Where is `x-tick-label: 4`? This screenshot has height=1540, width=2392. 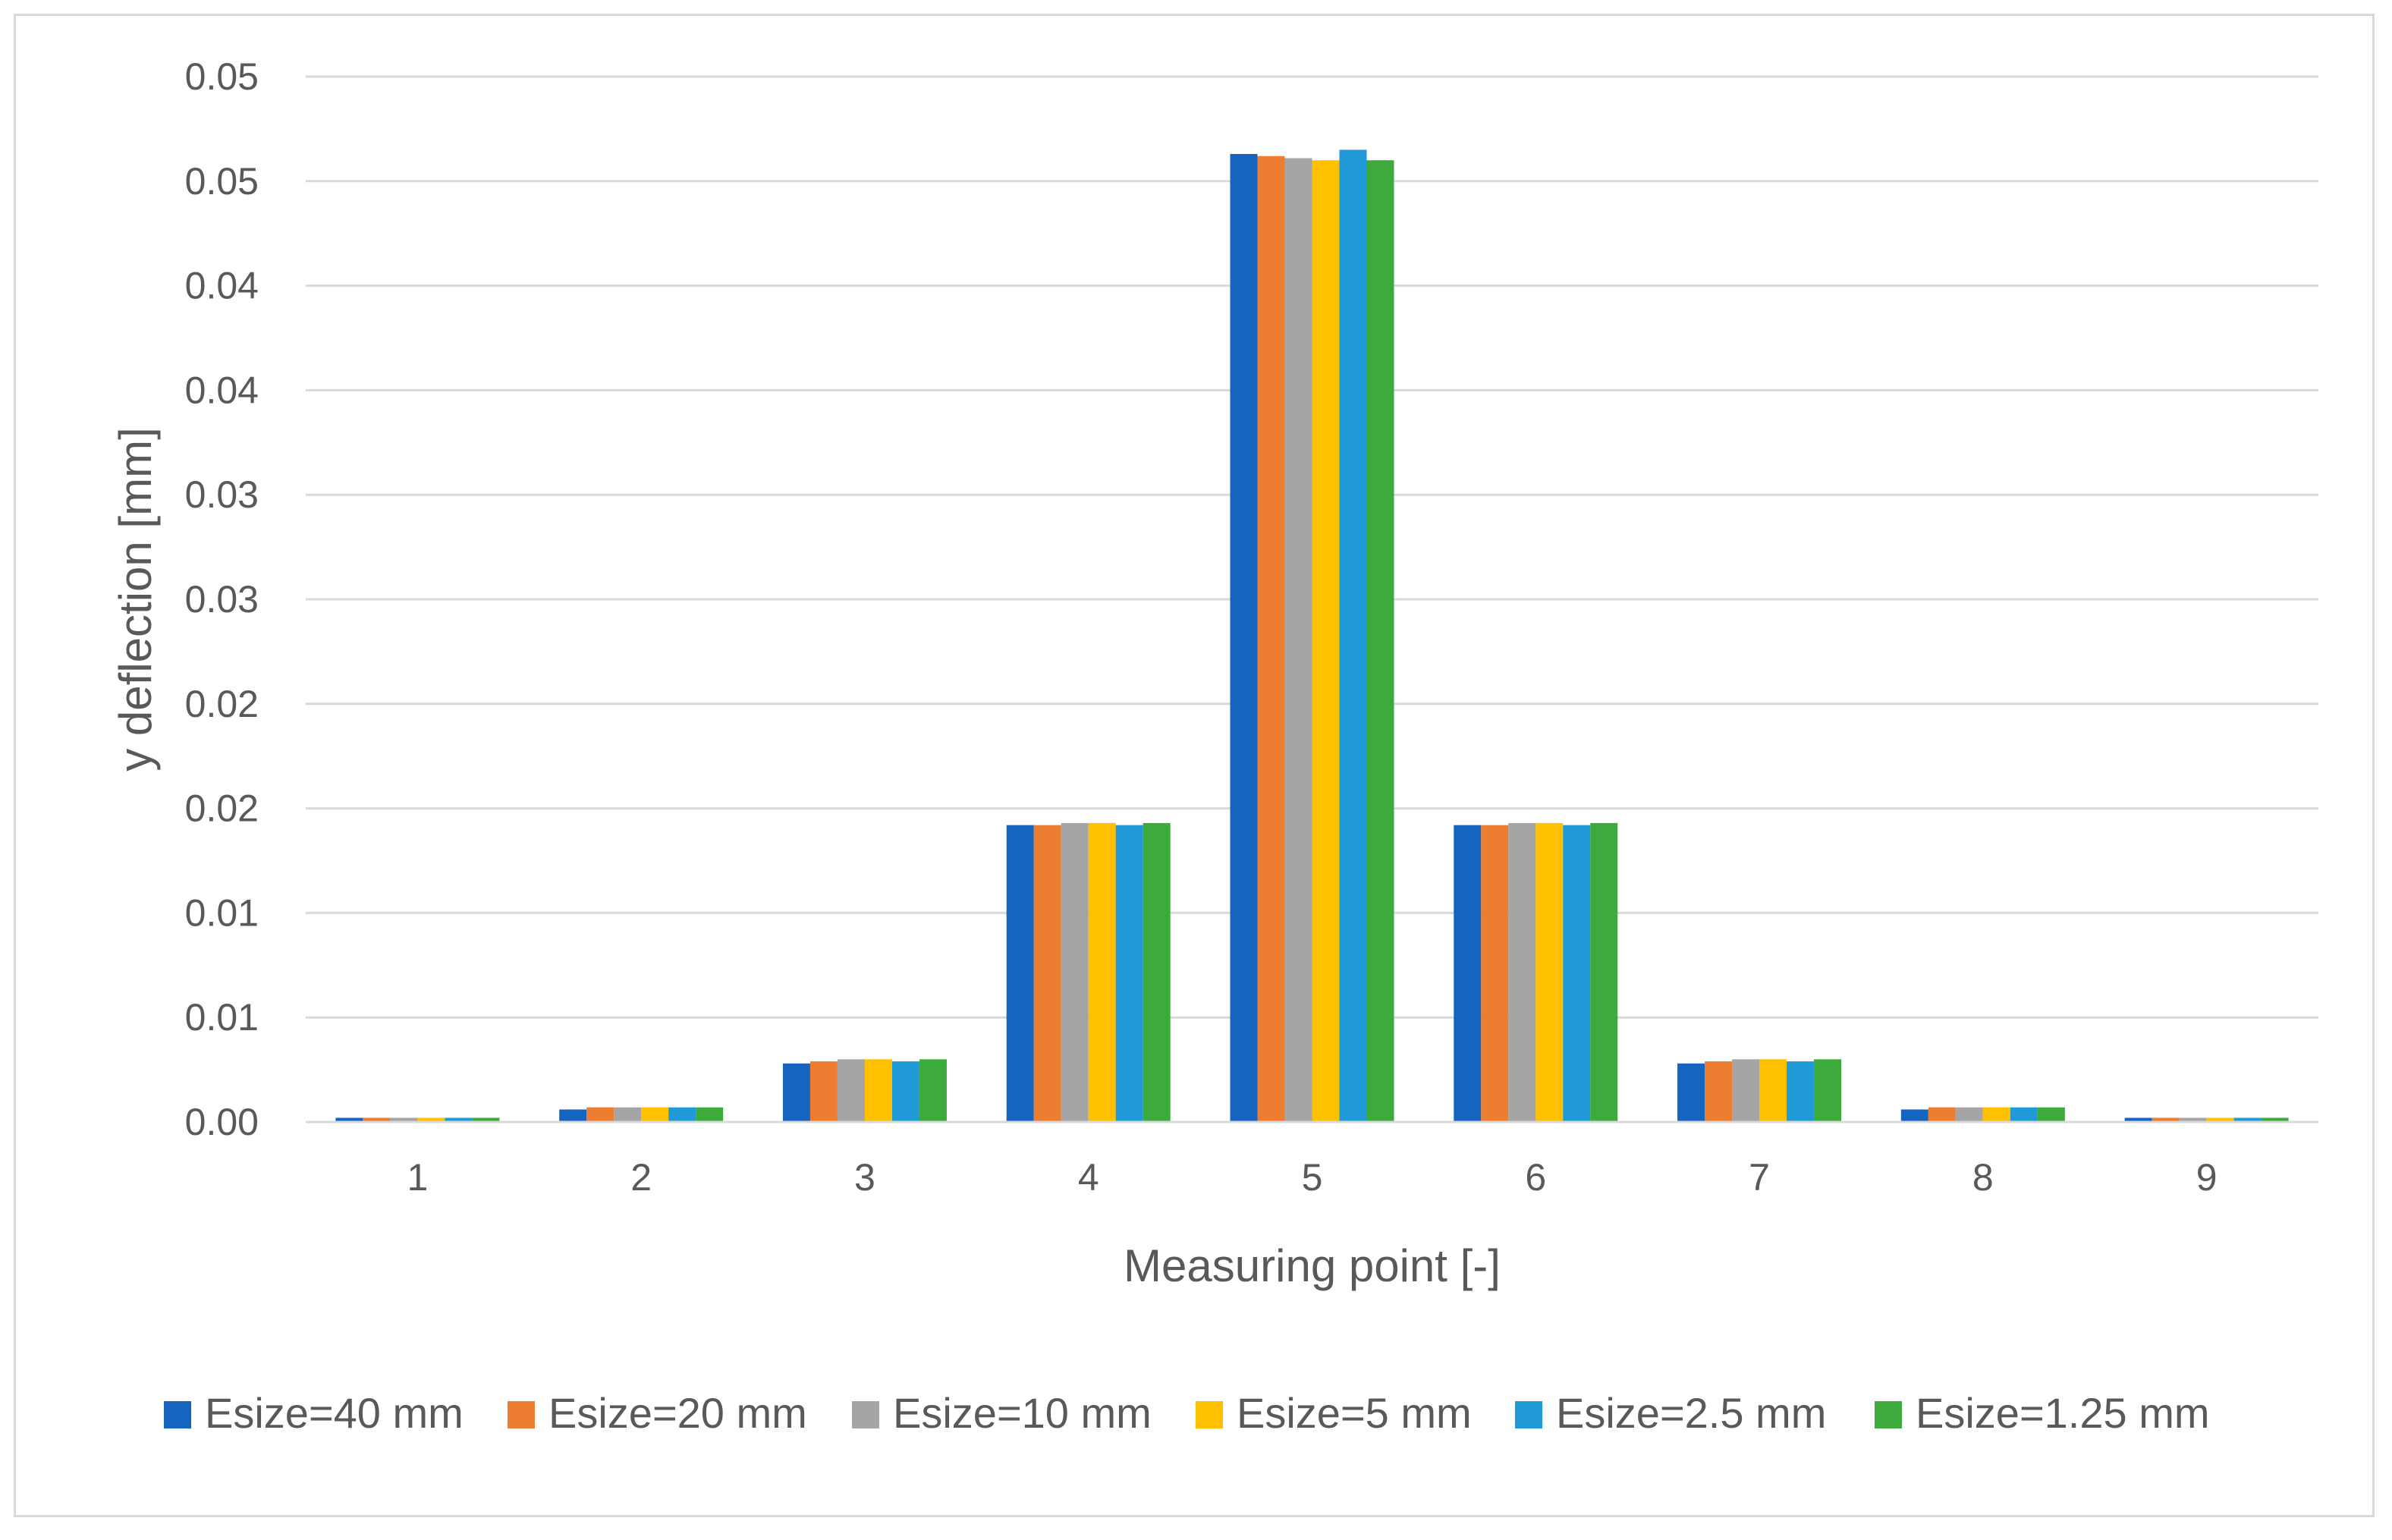
x-tick-label: 4 is located at coordinates (1088, 1177).